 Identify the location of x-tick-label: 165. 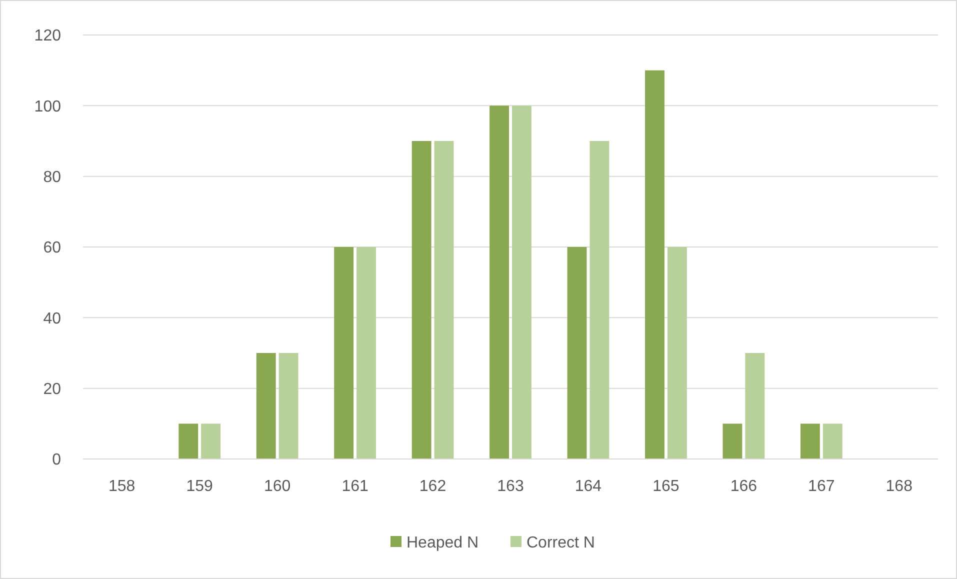
(666, 486).